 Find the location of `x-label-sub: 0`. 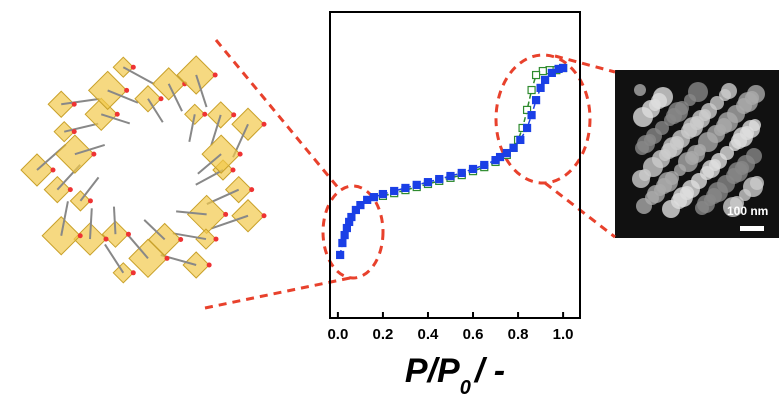

x-label-sub: 0 is located at coordinates (465, 388).